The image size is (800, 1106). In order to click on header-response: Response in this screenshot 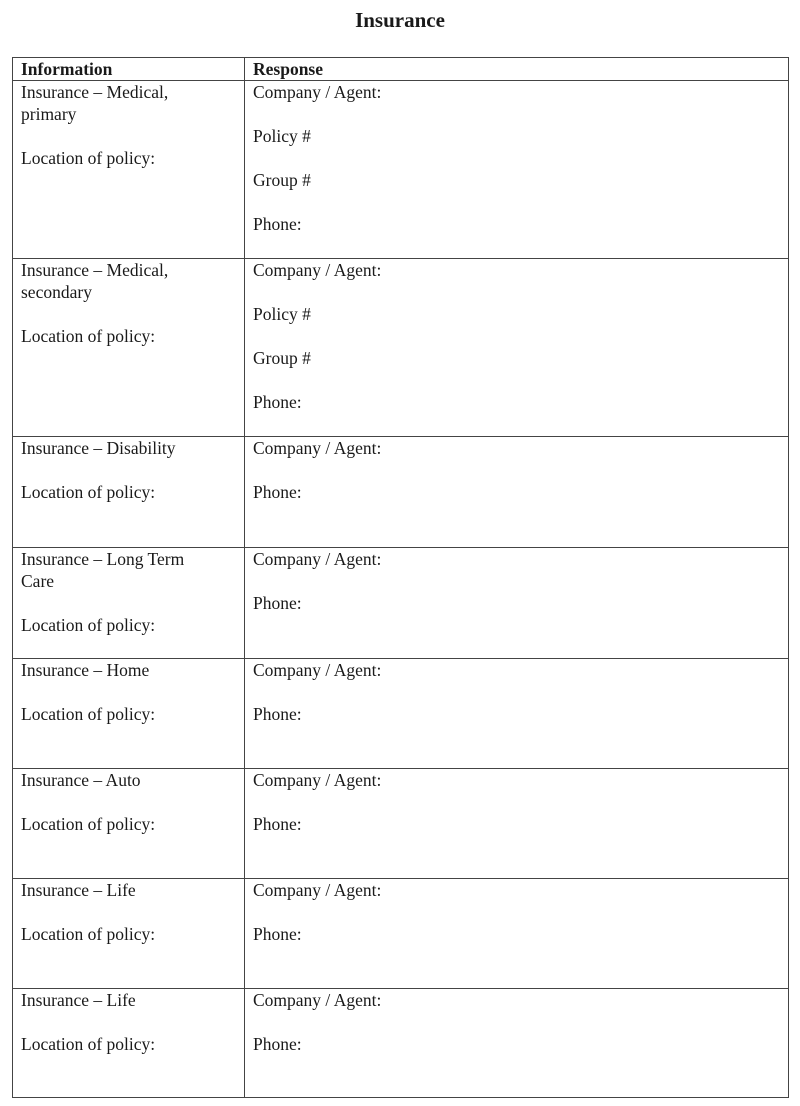, I will do `click(516, 69)`.